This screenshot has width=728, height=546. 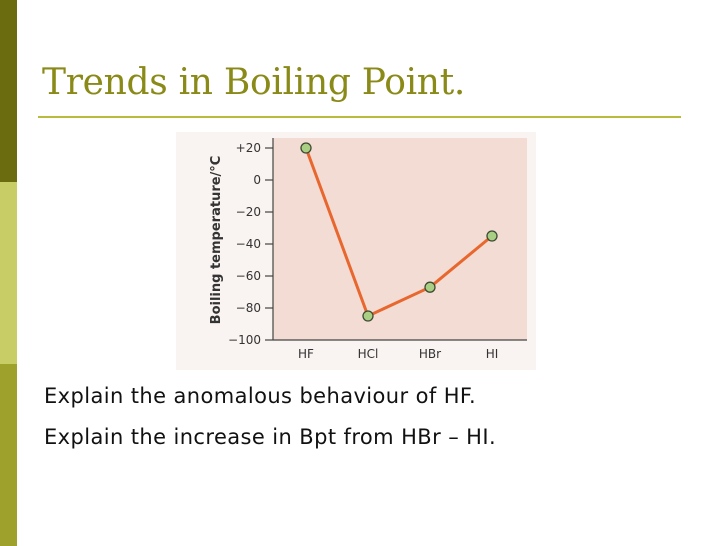 What do you see at coordinates (306, 354) in the screenshot?
I see `x-tick-label: HF` at bounding box center [306, 354].